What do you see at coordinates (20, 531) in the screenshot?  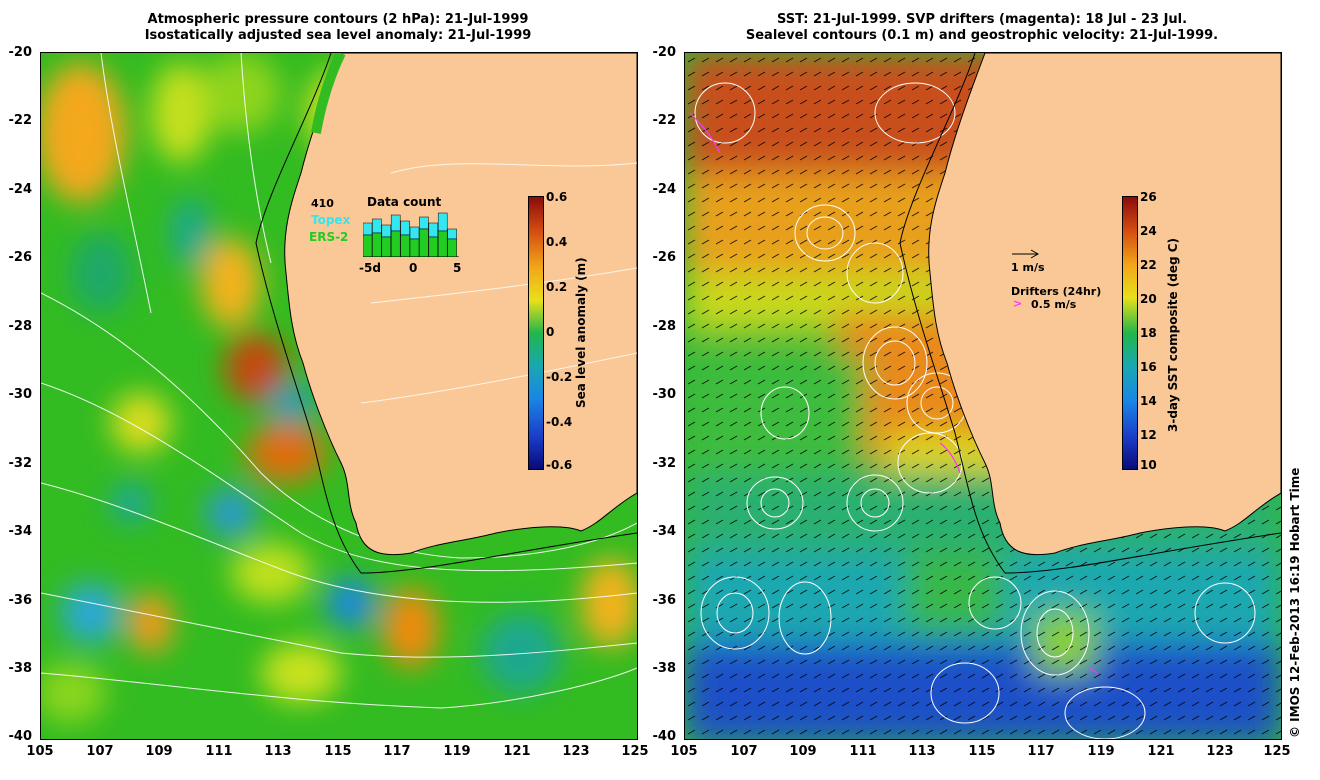 I see `left-y-tick: -34` at bounding box center [20, 531].